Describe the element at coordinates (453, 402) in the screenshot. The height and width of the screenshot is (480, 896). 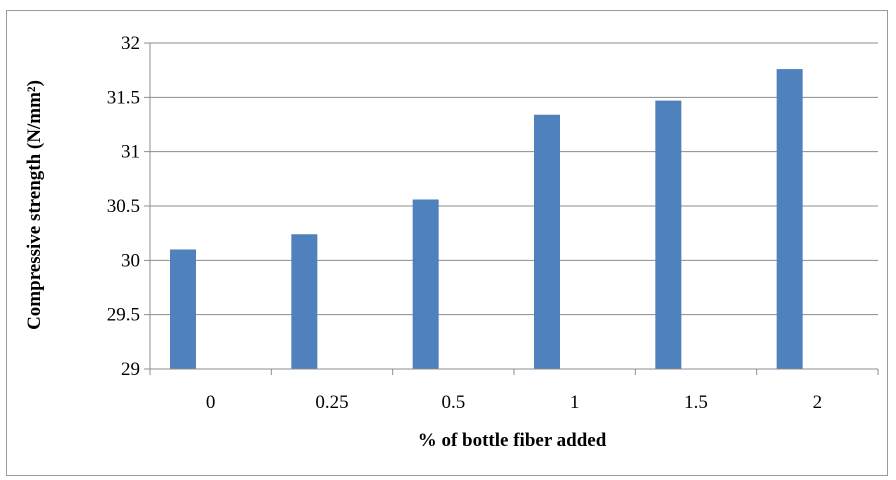
I see `x-tick-label: 0.5` at that location.